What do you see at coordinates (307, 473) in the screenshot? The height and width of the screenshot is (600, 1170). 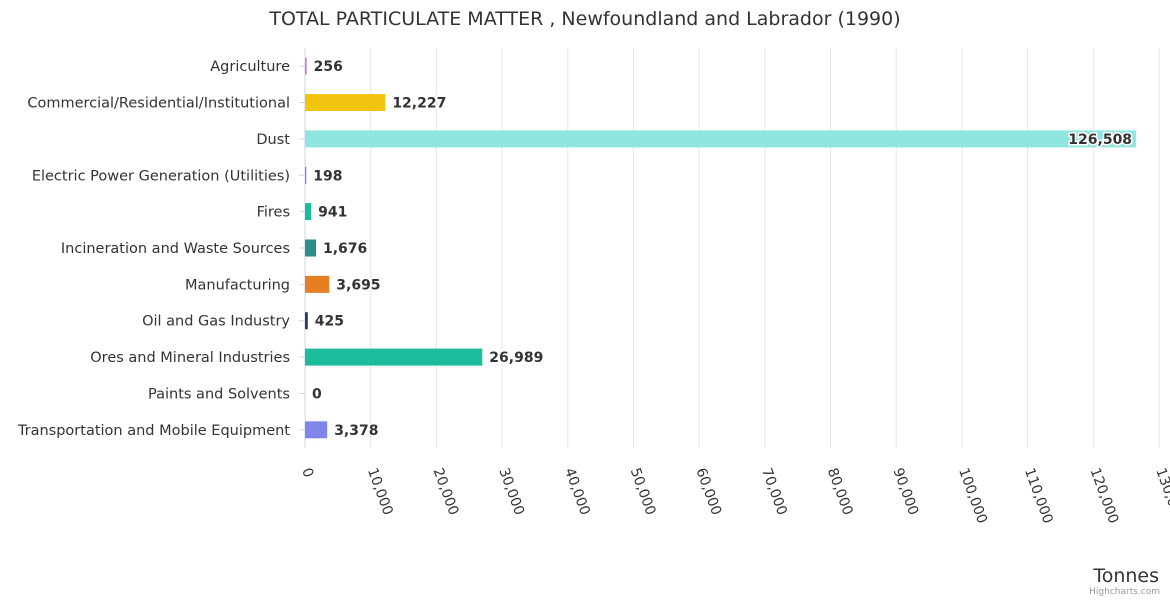 I see `x-tick-label: 0` at bounding box center [307, 473].